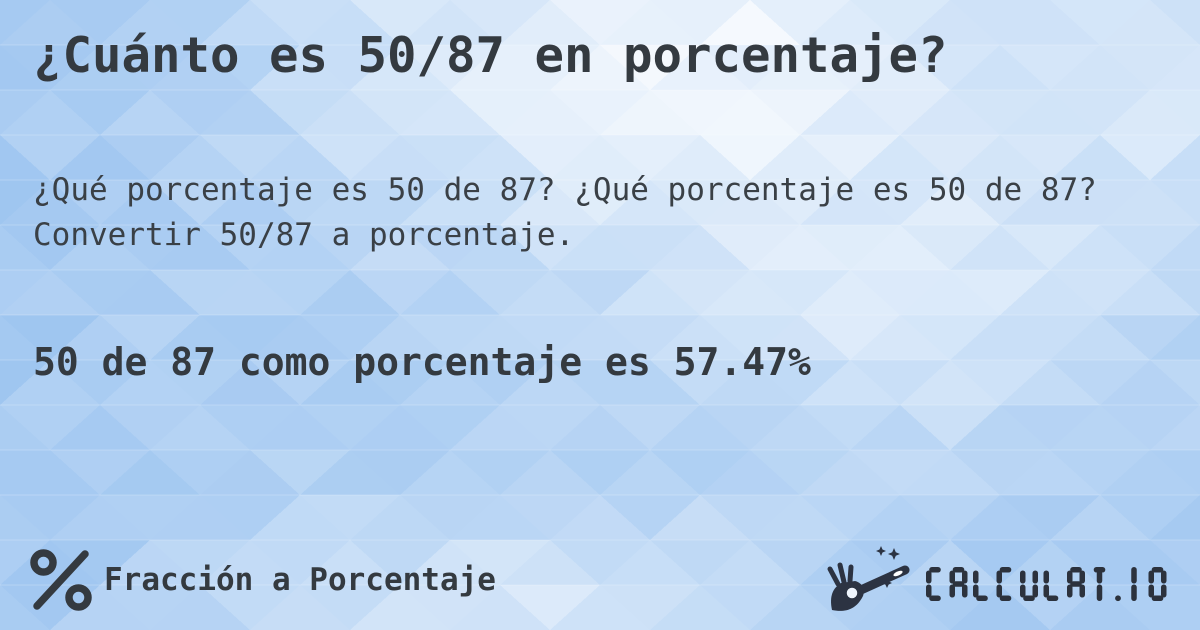  Describe the element at coordinates (1046, 583) in the screenshot. I see `brand-wordmark` at that location.